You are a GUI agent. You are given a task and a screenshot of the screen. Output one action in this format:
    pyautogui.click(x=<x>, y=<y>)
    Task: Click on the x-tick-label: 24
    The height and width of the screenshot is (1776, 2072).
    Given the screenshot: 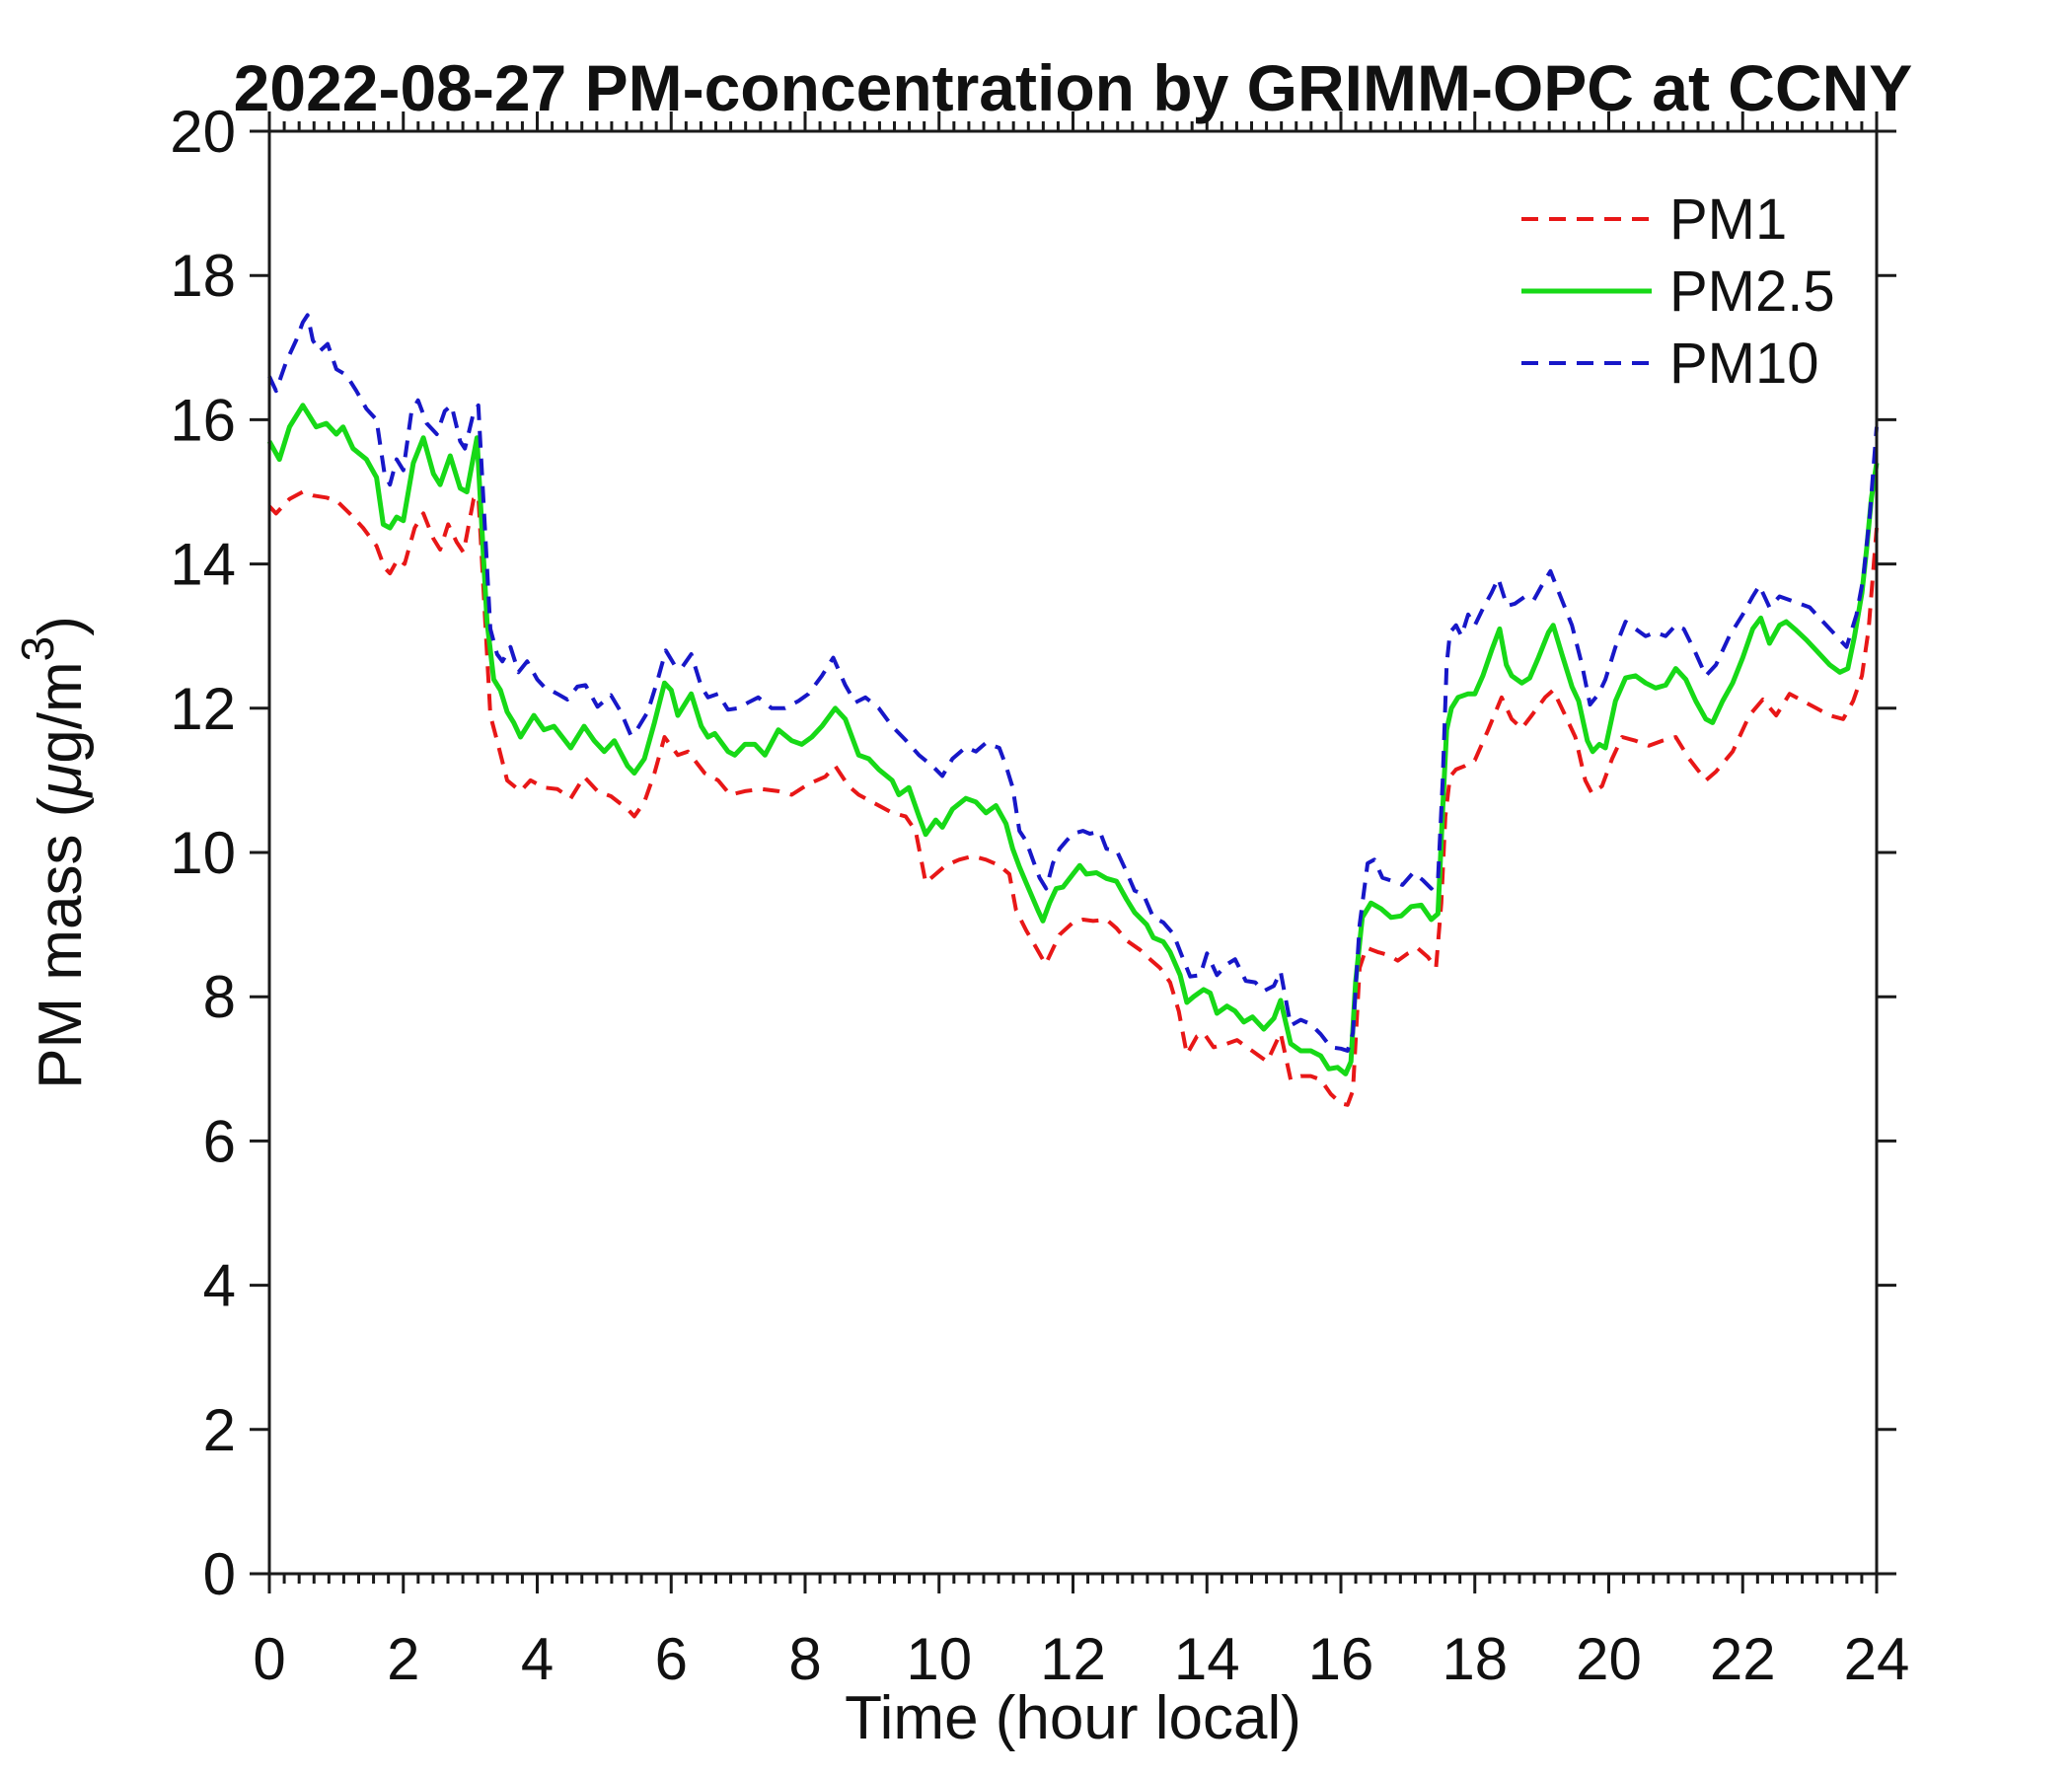 What is the action you would take?
    pyautogui.click(x=1877, y=1659)
    